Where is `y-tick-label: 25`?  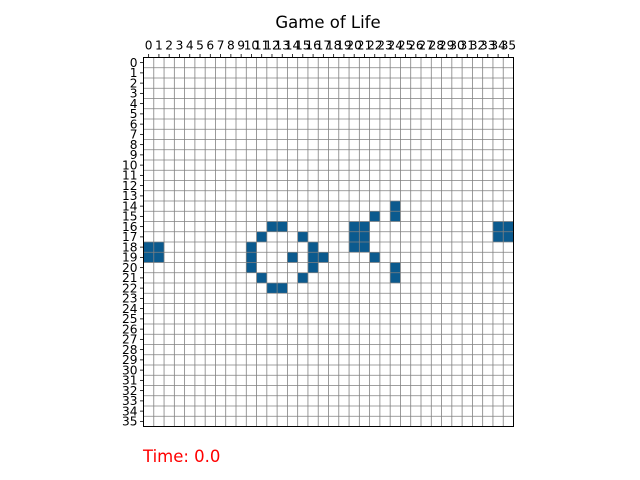
y-tick-label: 25 is located at coordinates (130, 319).